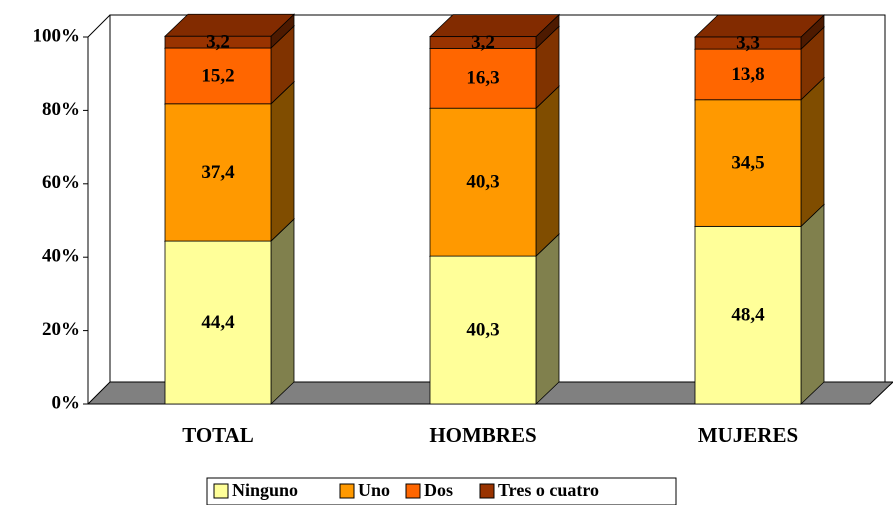 The height and width of the screenshot is (505, 893). I want to click on legend-label: Uno, so click(374, 490).